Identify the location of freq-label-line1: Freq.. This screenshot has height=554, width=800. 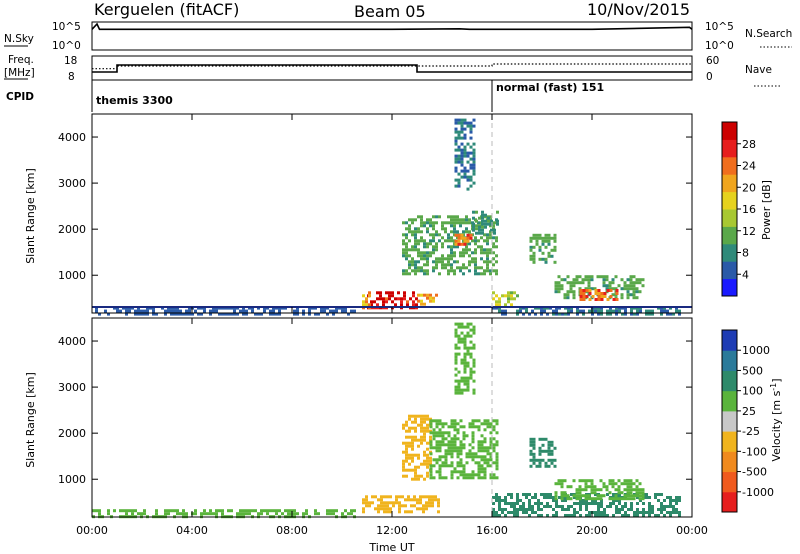
(21, 60).